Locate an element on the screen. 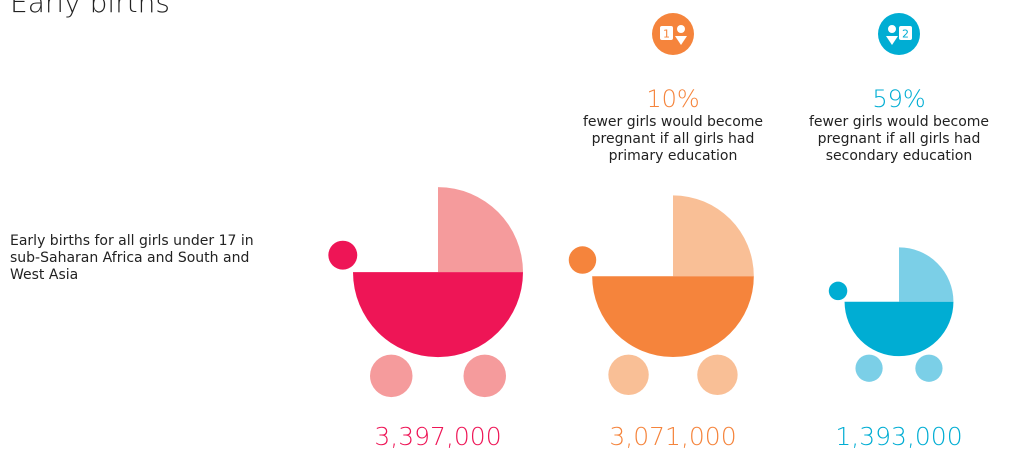 The image size is (1024, 465). badge-digit: 1 is located at coordinates (666, 34).